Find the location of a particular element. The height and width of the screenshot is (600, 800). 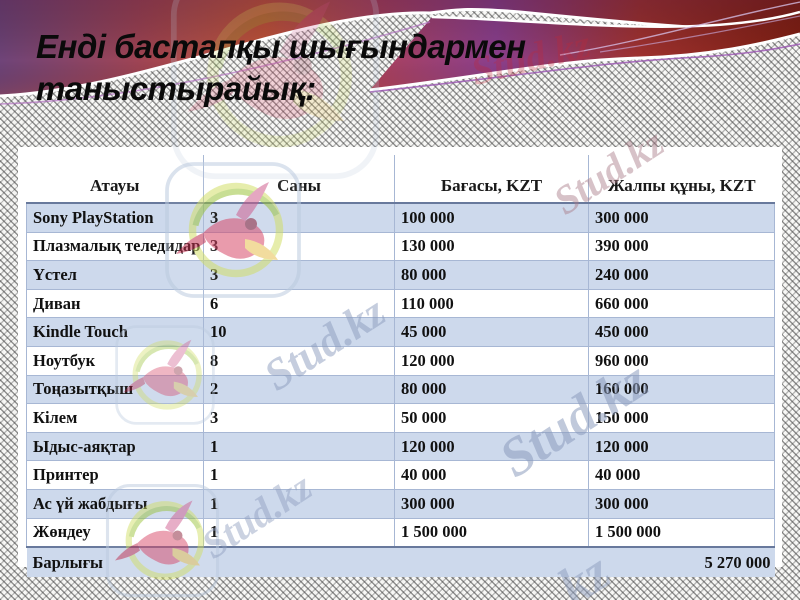

table-row: Ыдыс-аяқтар 1 120 000 120 000 is located at coordinates (400, 446).